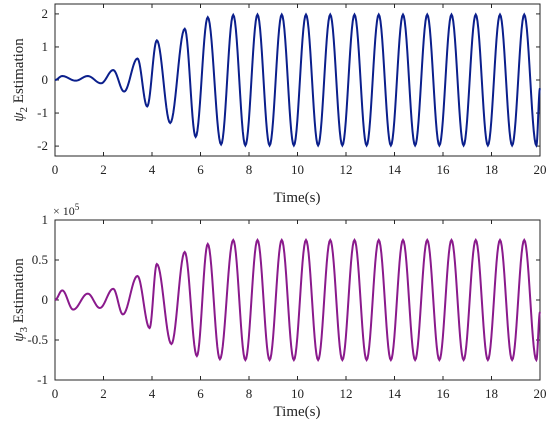 The image size is (550, 425). I want to click on y-exponent-power-2: 5, so click(77, 207).